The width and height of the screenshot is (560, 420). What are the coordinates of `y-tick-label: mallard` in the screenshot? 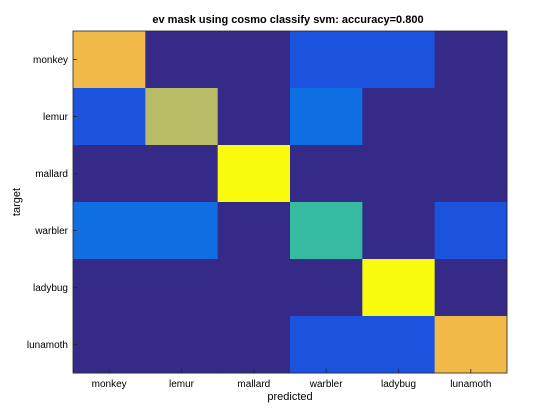 It's located at (51, 174).